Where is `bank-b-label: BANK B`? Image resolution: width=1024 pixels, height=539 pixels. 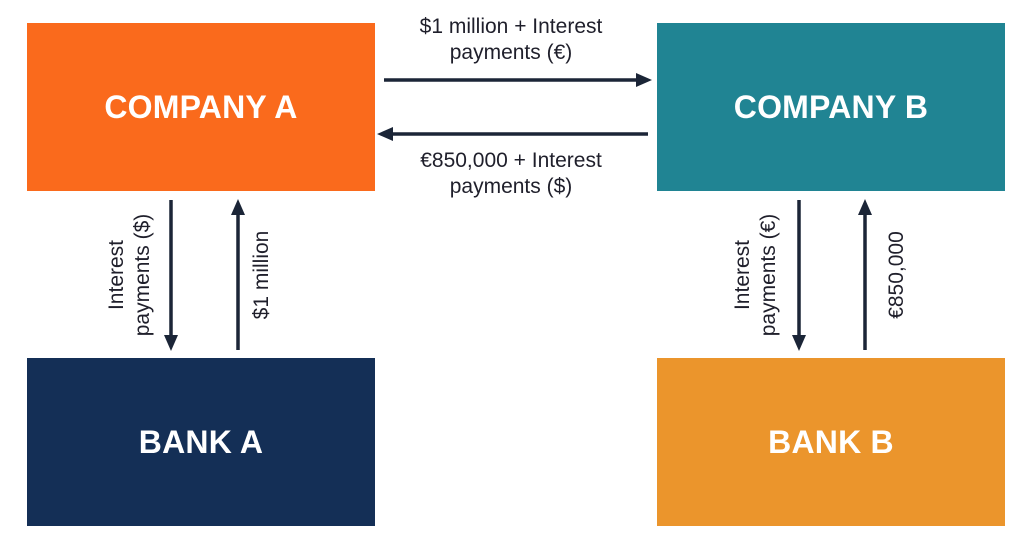 bank-b-label: BANK B is located at coordinates (831, 441).